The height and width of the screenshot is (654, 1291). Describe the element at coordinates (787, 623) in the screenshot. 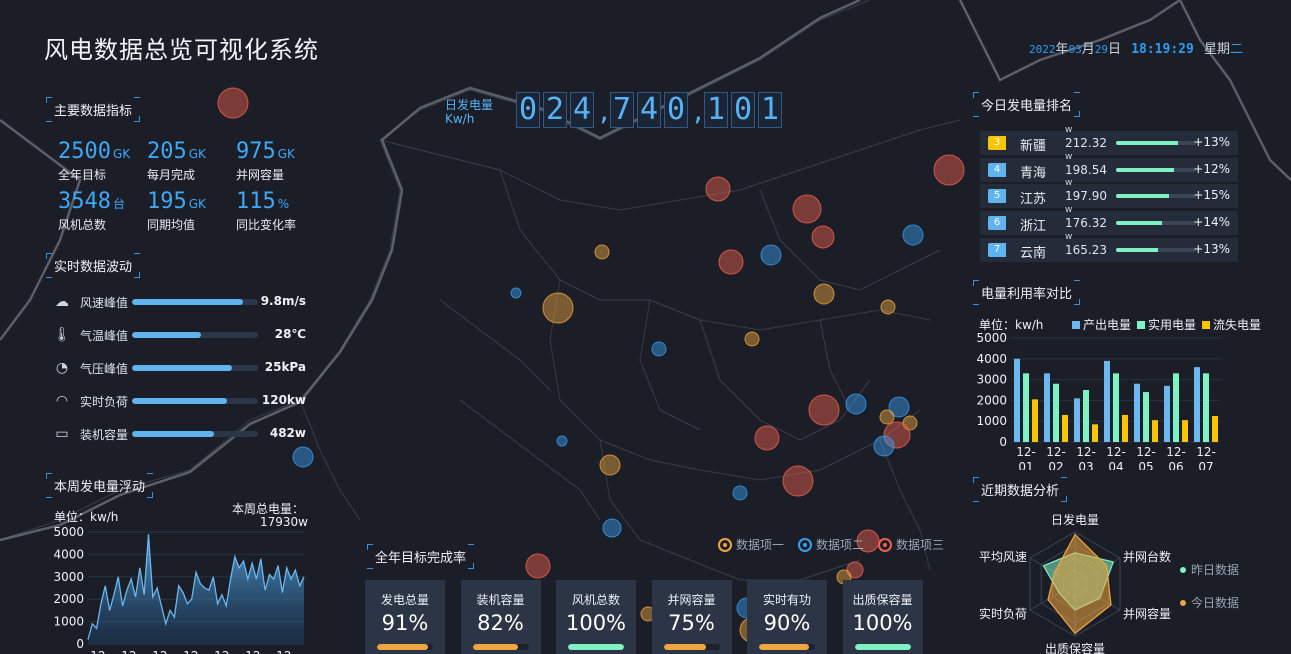

I see `goal-card-value: 90%` at that location.